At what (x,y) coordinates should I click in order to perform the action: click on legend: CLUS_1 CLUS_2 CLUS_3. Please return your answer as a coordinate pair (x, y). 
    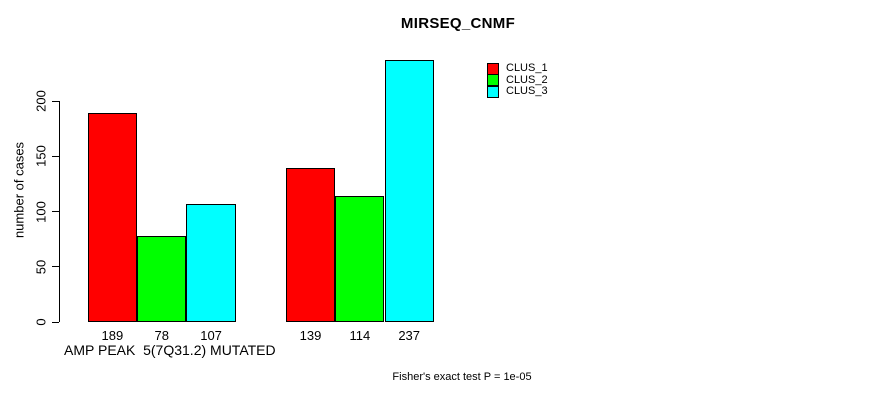
    Looking at the image, I should click on (517, 80).